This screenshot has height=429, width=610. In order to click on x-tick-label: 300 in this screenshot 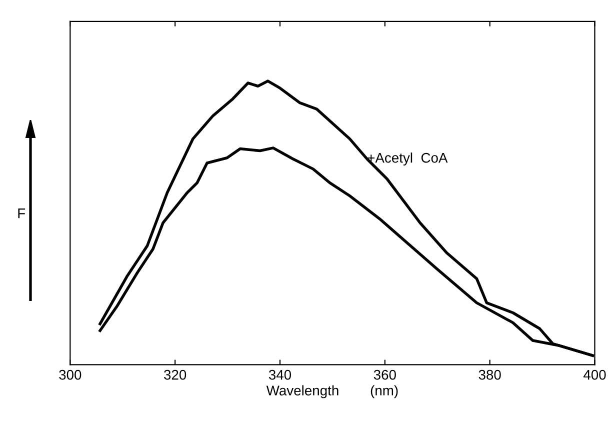, I will do `click(70, 375)`.